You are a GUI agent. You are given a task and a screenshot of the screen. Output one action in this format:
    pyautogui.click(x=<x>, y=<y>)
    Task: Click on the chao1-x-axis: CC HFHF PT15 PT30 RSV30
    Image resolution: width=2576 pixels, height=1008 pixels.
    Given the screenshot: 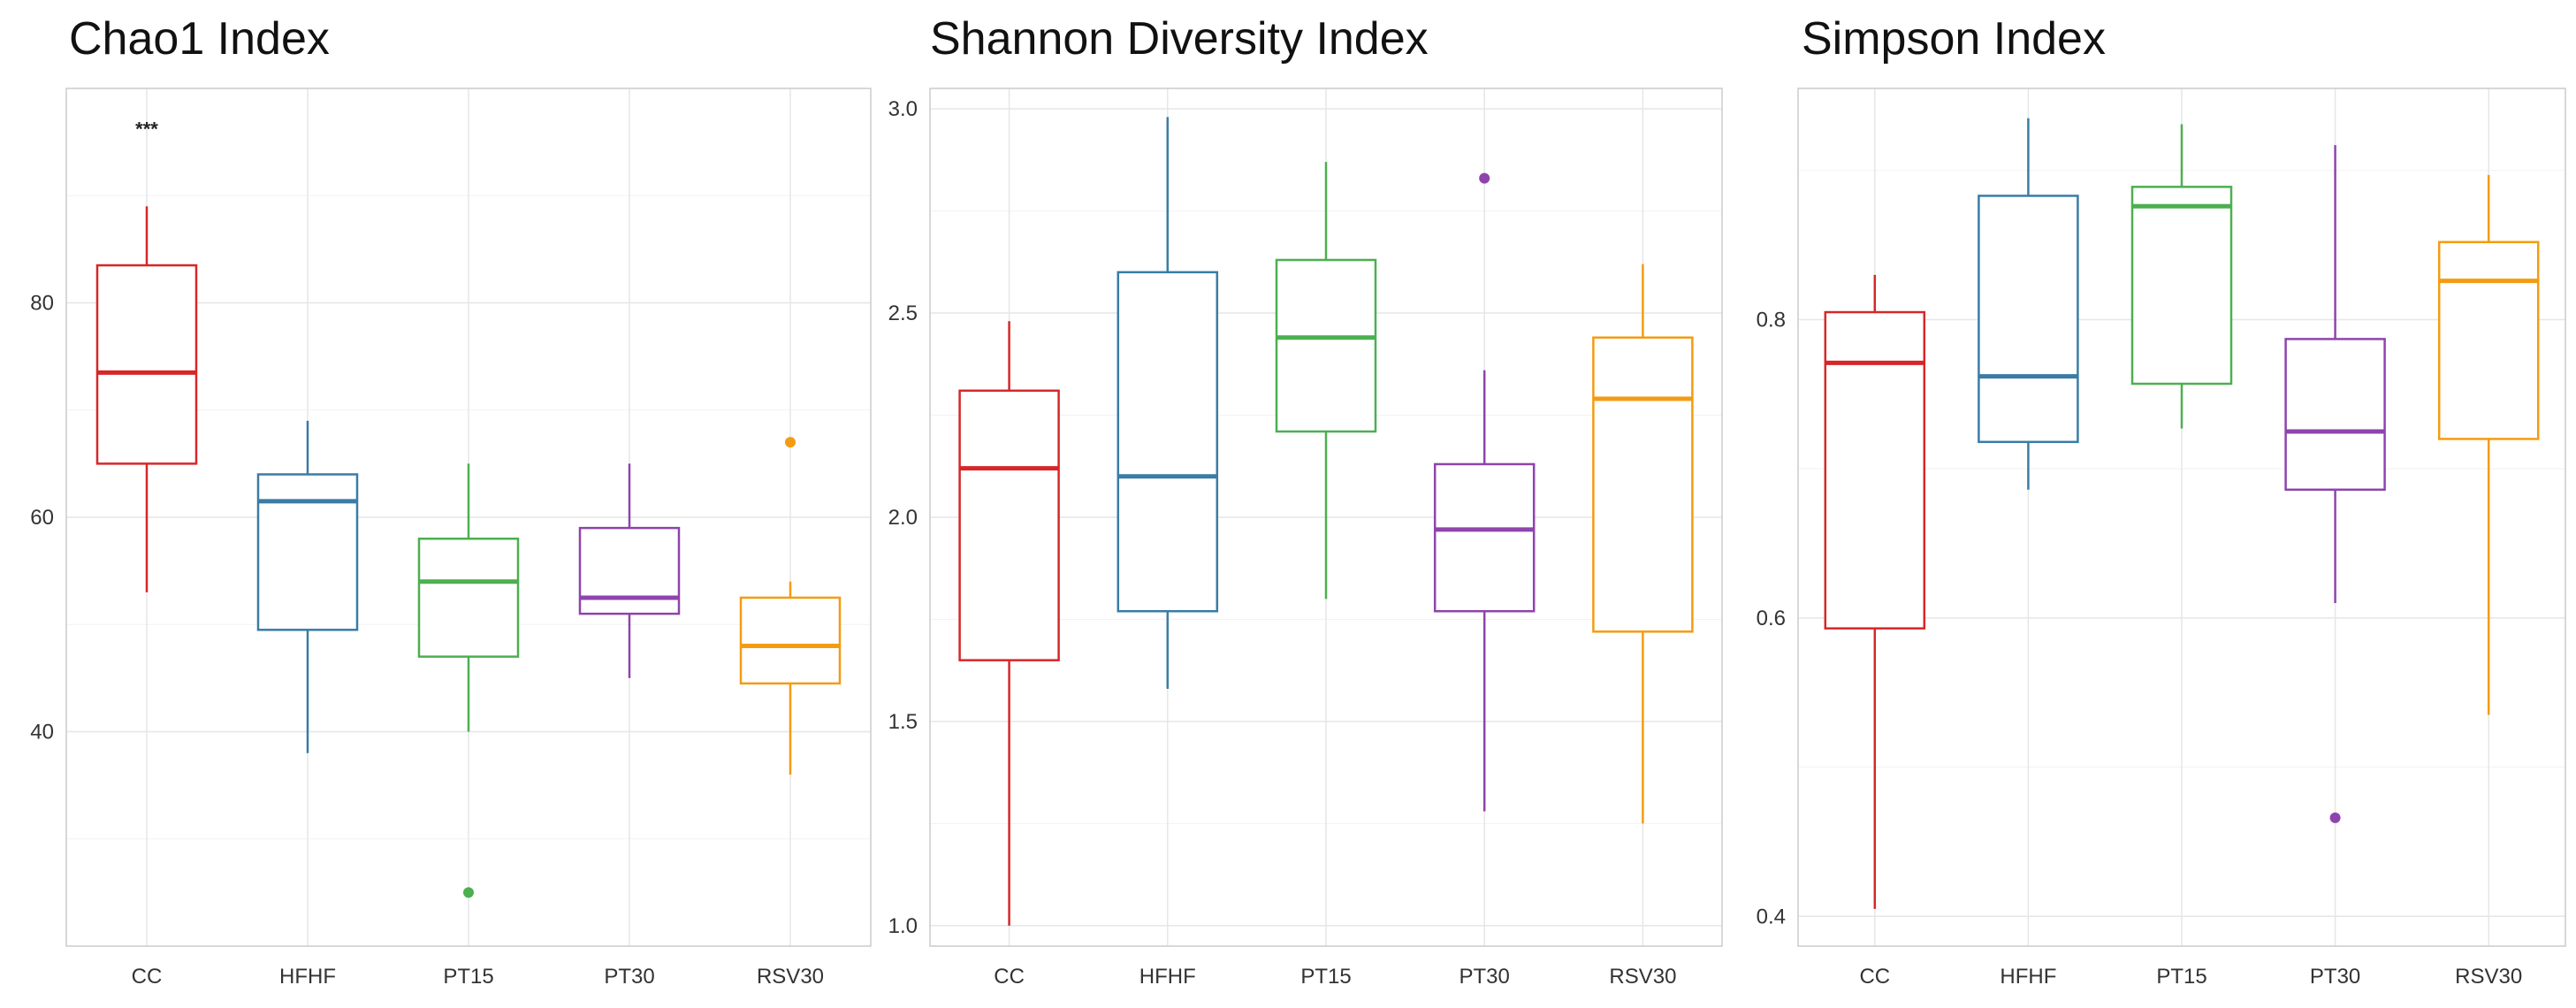 What is the action you would take?
    pyautogui.click(x=478, y=977)
    